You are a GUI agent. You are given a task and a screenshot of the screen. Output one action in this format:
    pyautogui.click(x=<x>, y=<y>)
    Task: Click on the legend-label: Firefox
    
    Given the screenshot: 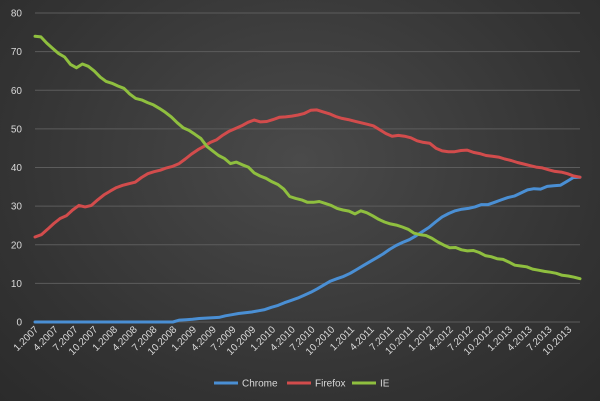 What is the action you would take?
    pyautogui.click(x=330, y=384)
    